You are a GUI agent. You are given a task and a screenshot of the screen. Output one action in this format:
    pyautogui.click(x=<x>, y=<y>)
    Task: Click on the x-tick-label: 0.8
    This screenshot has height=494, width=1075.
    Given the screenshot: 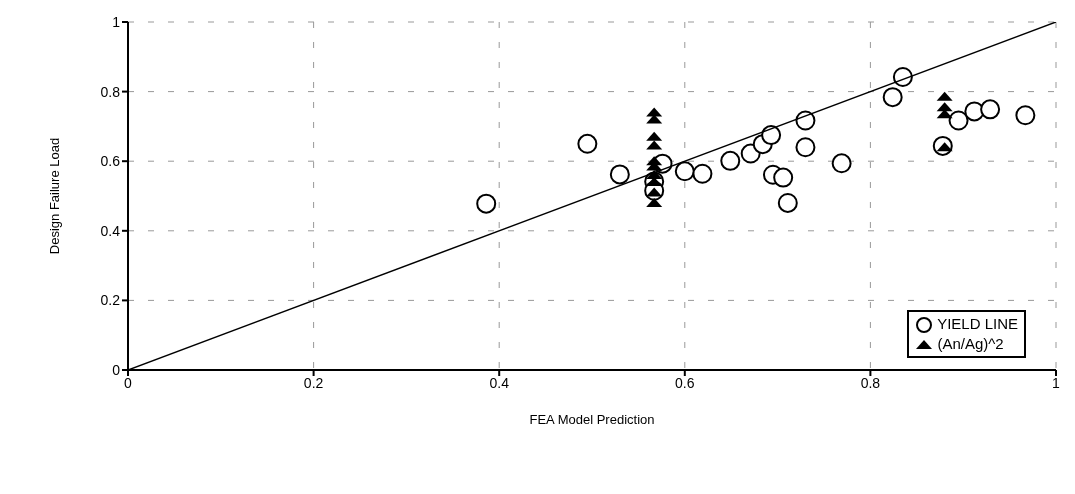 What is the action you would take?
    pyautogui.click(x=870, y=382)
    